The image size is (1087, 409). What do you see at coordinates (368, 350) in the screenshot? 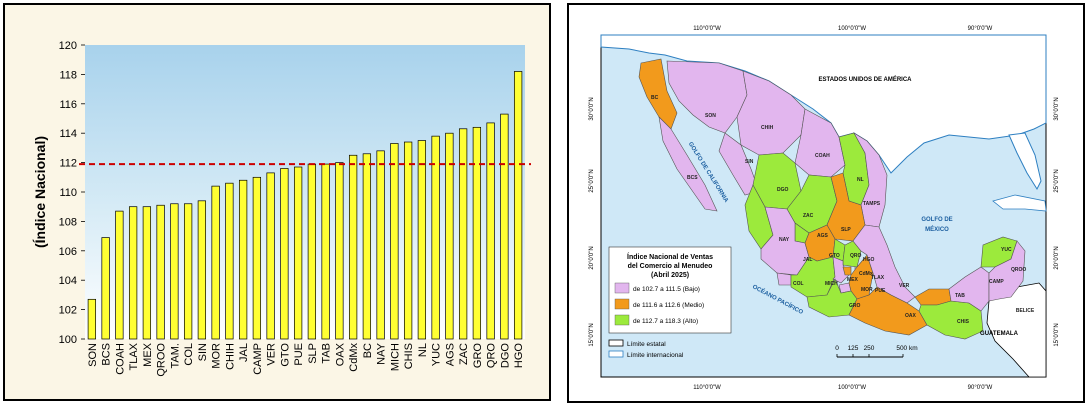
I see `x-tick-label: BC` at bounding box center [368, 350].